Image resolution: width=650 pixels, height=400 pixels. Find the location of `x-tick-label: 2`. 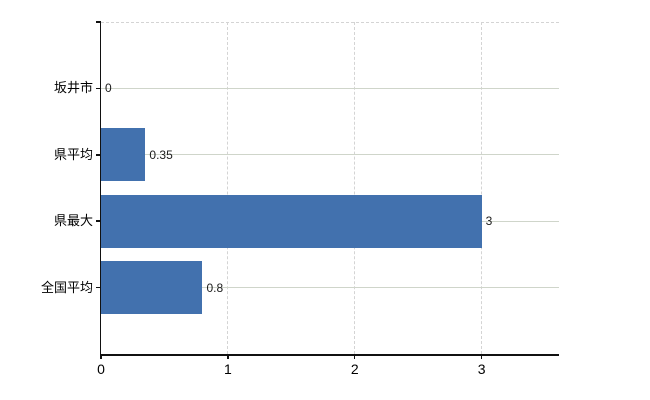

x-tick-label: 2 is located at coordinates (354, 369).